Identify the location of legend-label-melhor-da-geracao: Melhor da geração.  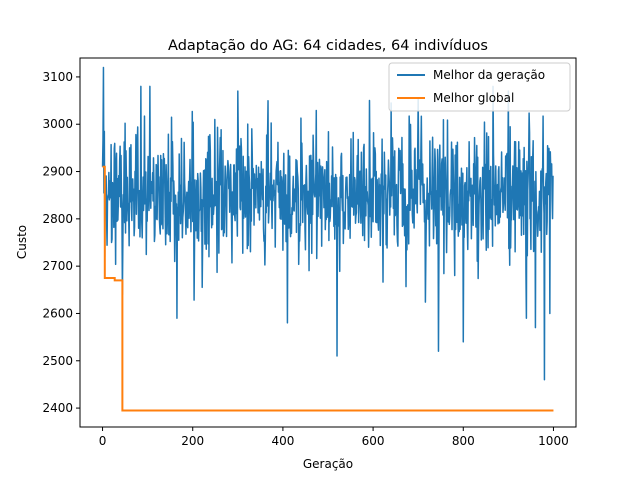
(489, 75).